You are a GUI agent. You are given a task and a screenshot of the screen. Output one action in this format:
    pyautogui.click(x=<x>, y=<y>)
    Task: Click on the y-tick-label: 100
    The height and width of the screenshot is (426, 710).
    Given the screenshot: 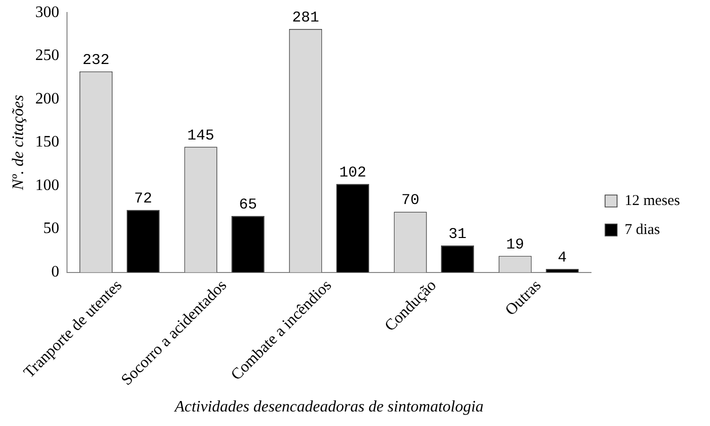 What is the action you would take?
    pyautogui.click(x=47, y=185)
    